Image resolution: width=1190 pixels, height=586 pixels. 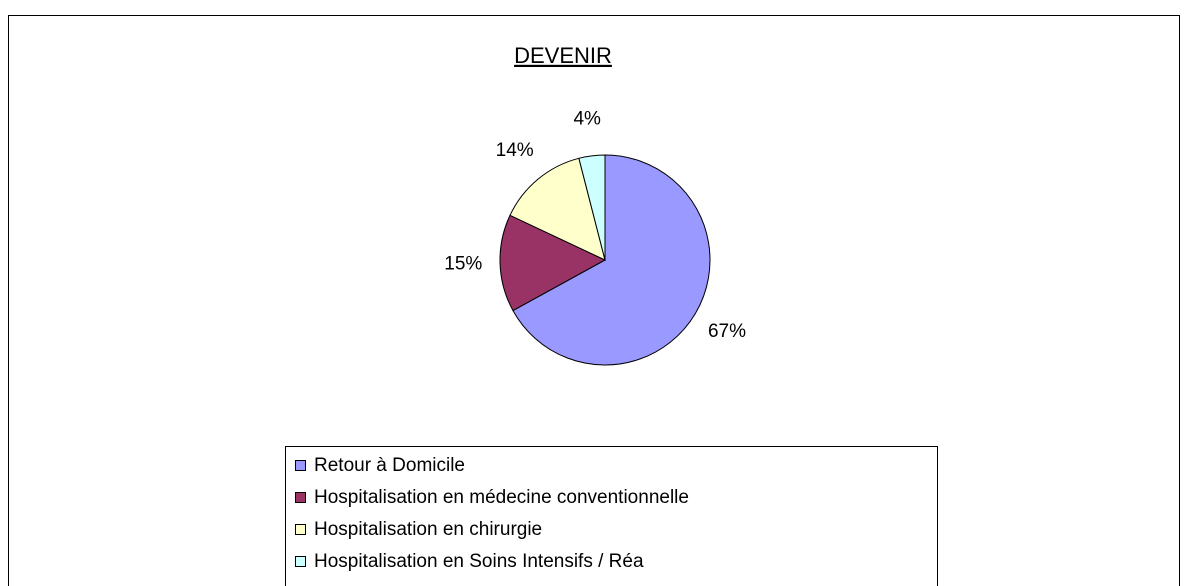 What do you see at coordinates (389, 465) in the screenshot?
I see `legend-label: Retour à Domicile` at bounding box center [389, 465].